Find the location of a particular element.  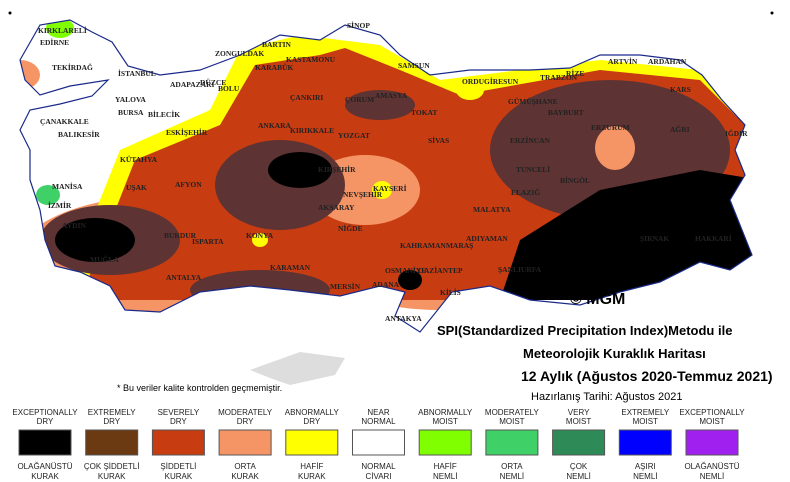

city-label: ESKİŞEHİR is located at coordinates (187, 132).